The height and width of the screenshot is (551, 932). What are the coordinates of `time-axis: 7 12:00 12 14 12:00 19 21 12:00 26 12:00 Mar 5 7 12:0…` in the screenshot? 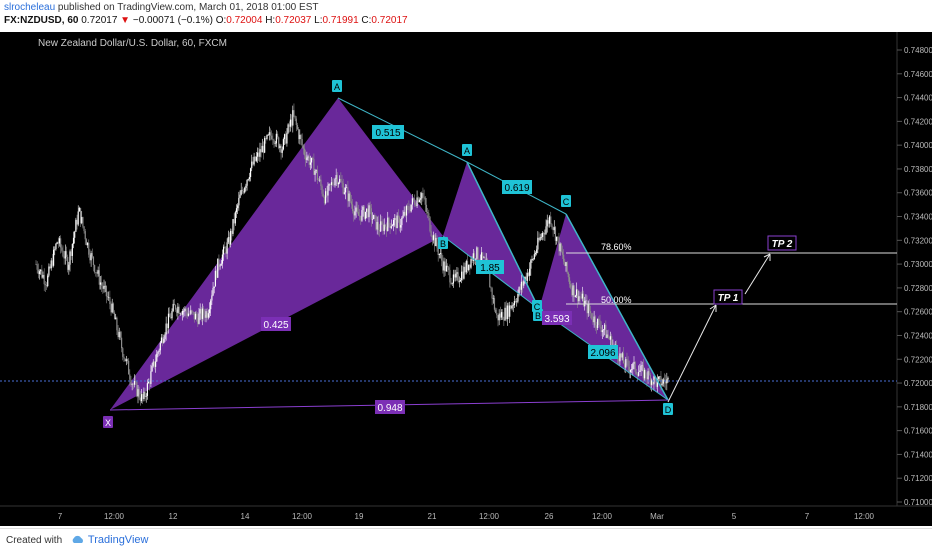 It's located at (466, 516).